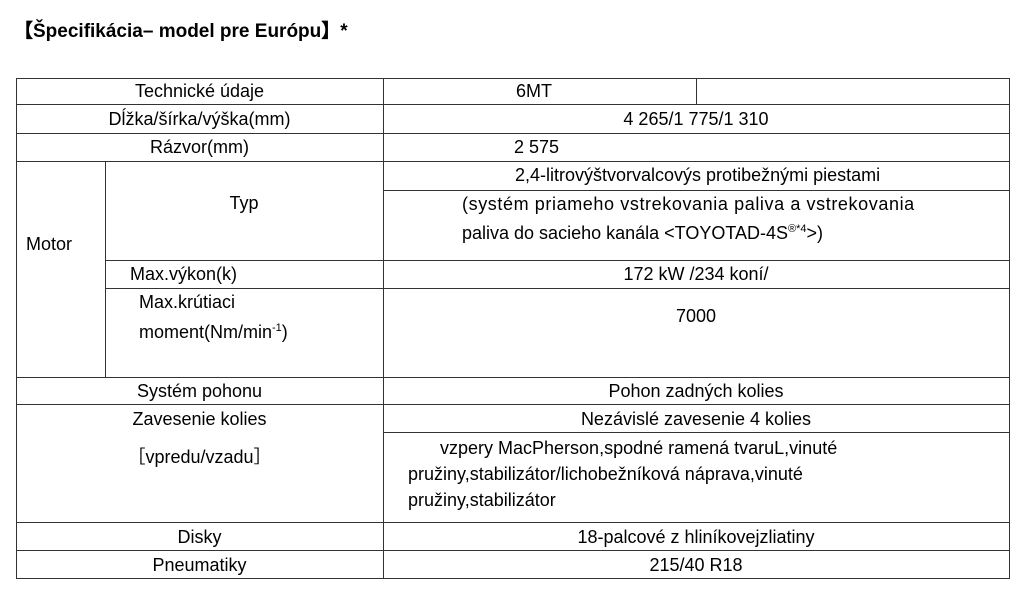  What do you see at coordinates (181, 31) in the screenshot?
I see `document-title: 【Špecifikácia– model pre Európu】*` at bounding box center [181, 31].